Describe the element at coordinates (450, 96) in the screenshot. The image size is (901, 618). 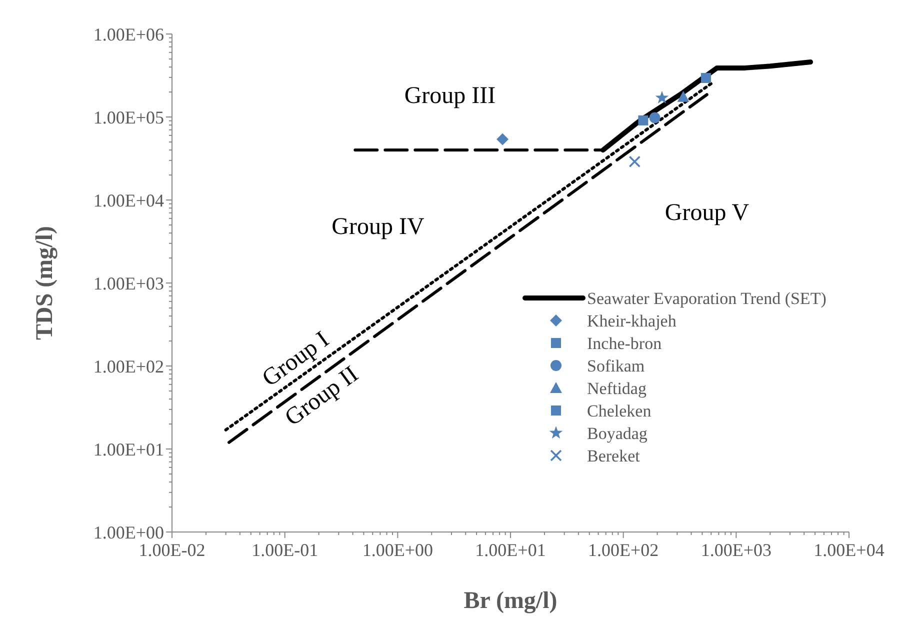
I see `annotation: Group III` at that location.